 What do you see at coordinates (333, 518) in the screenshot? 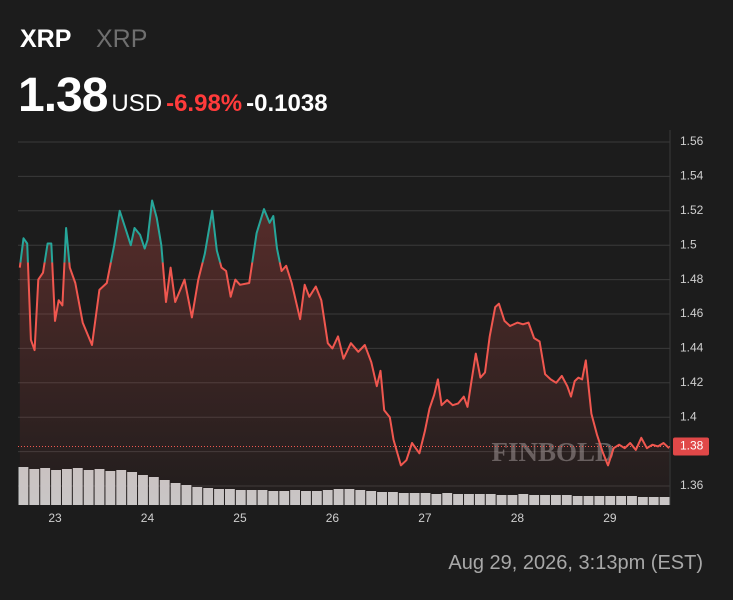
I see `x-tick-label: 26` at bounding box center [333, 518].